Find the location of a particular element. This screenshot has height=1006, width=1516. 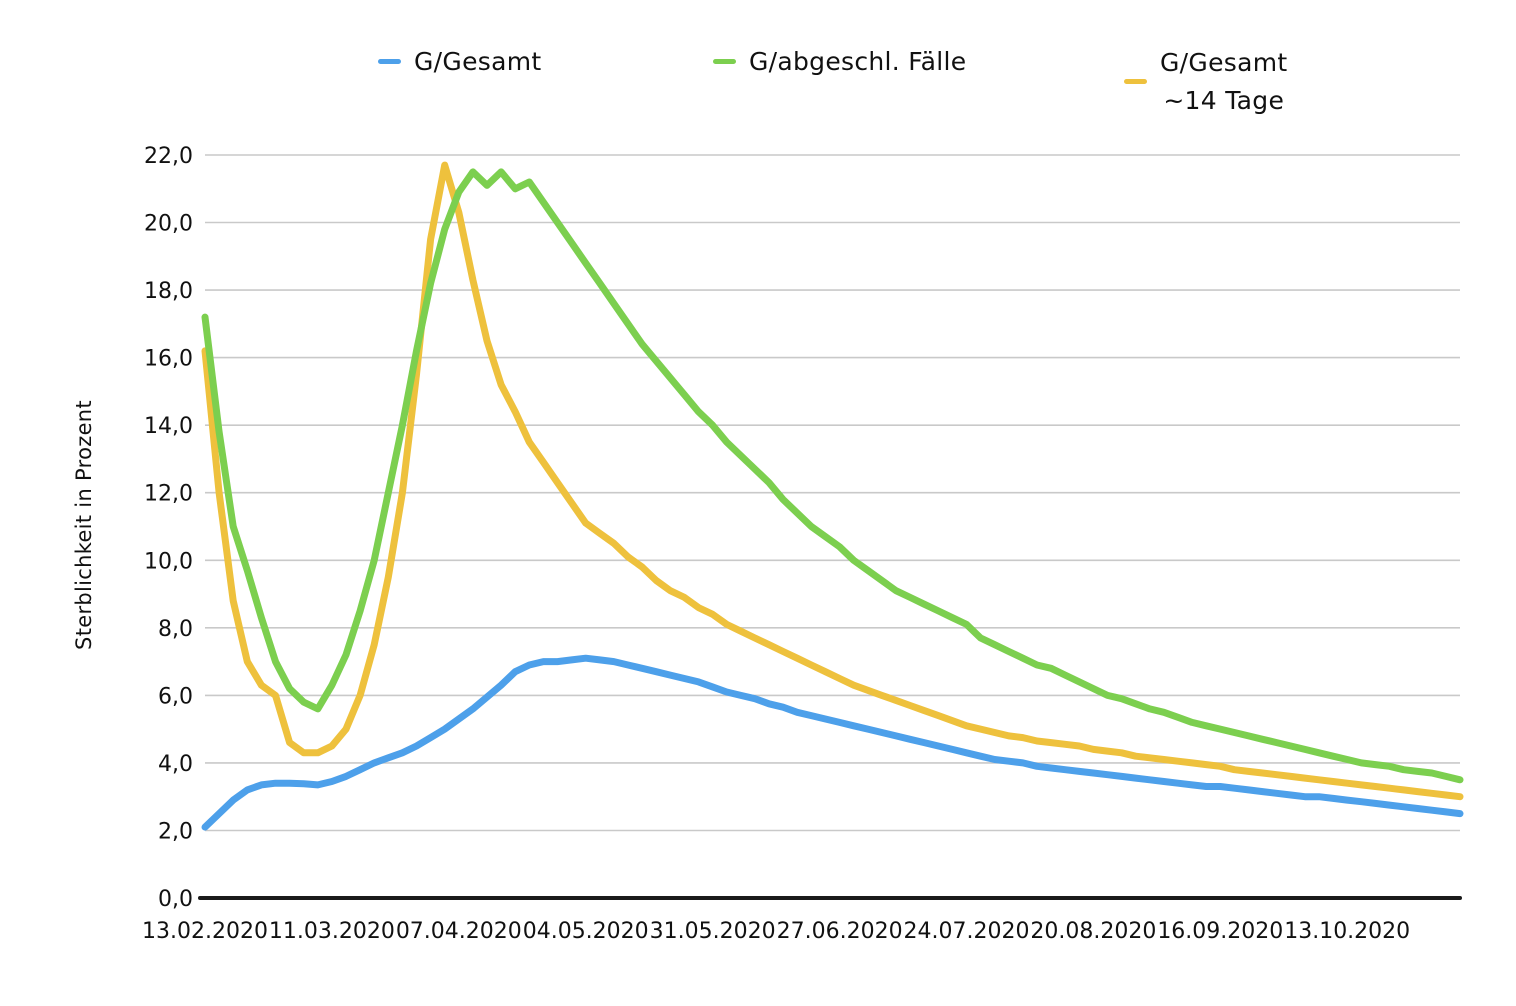

x-tick-label: 24.07.2020 is located at coordinates (967, 931).